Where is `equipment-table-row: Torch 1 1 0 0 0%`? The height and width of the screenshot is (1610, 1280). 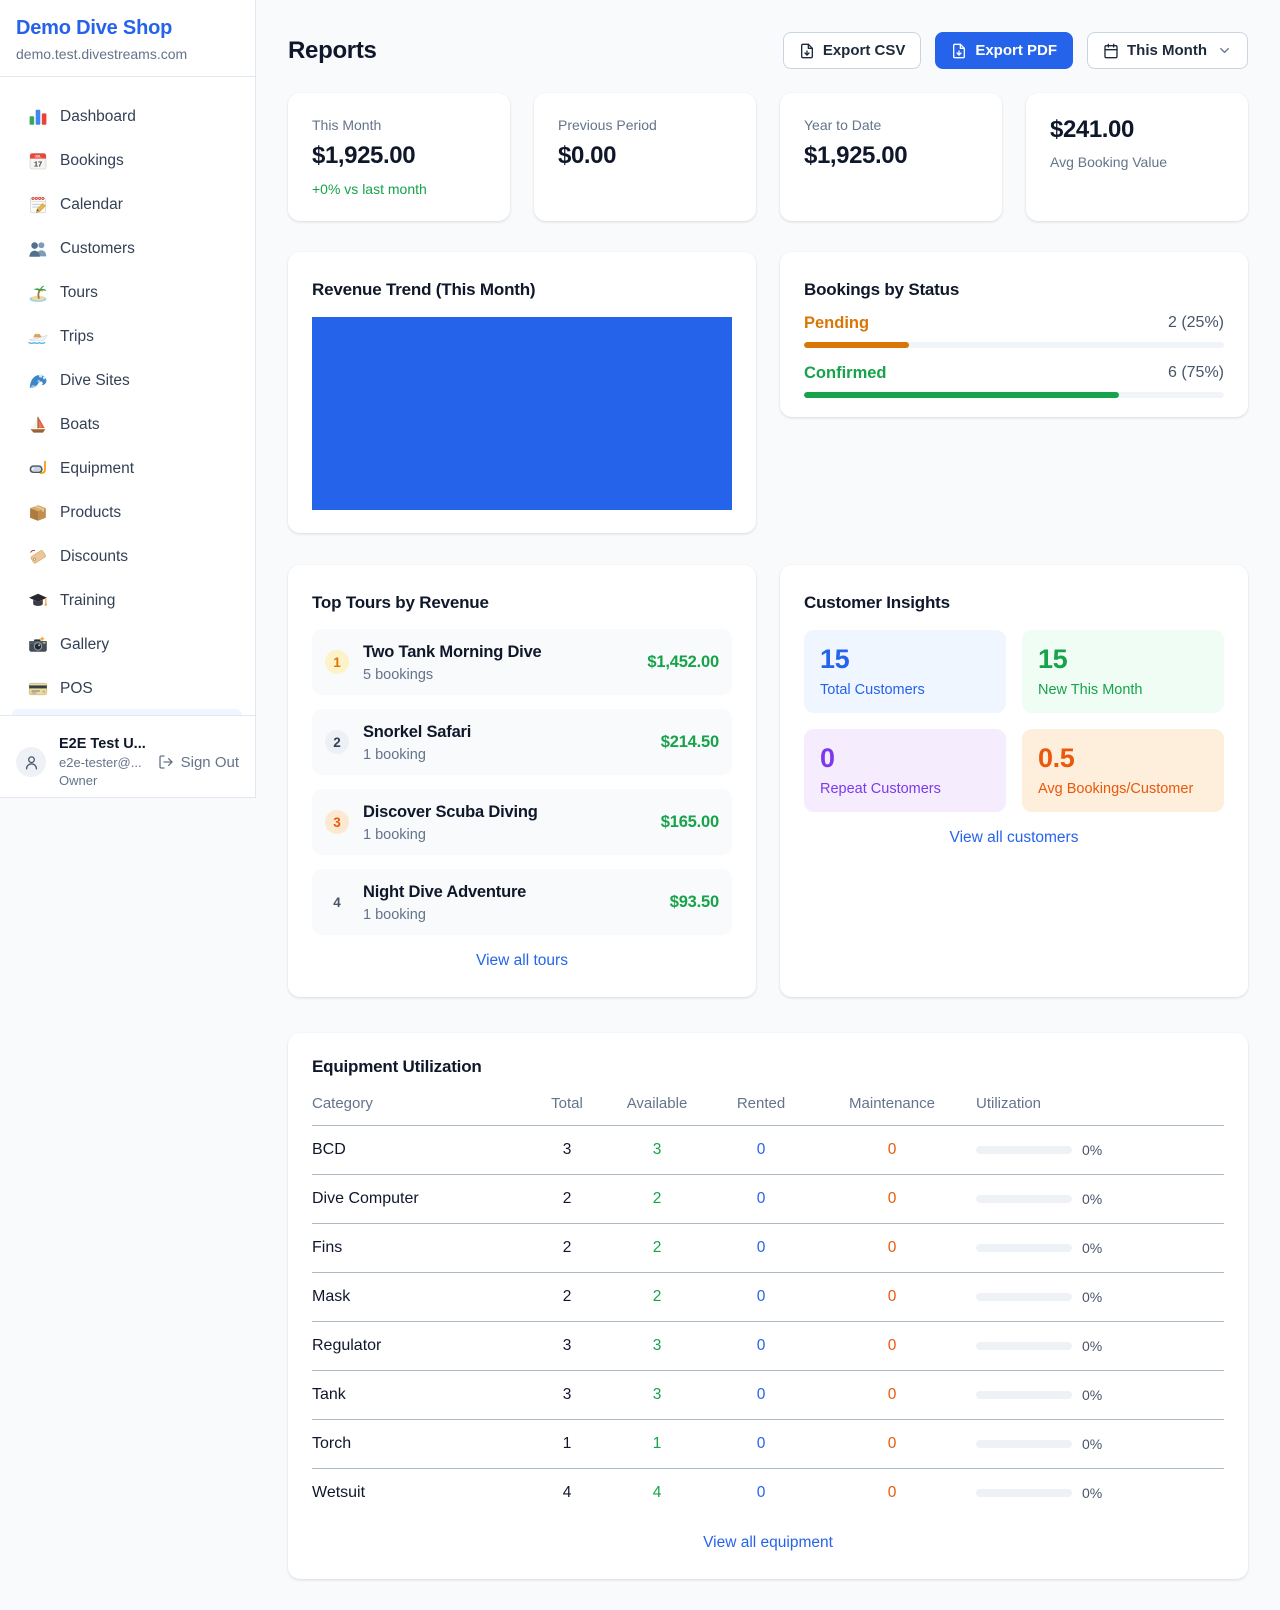 equipment-table-row: Torch 1 1 0 0 0% is located at coordinates (768, 1444).